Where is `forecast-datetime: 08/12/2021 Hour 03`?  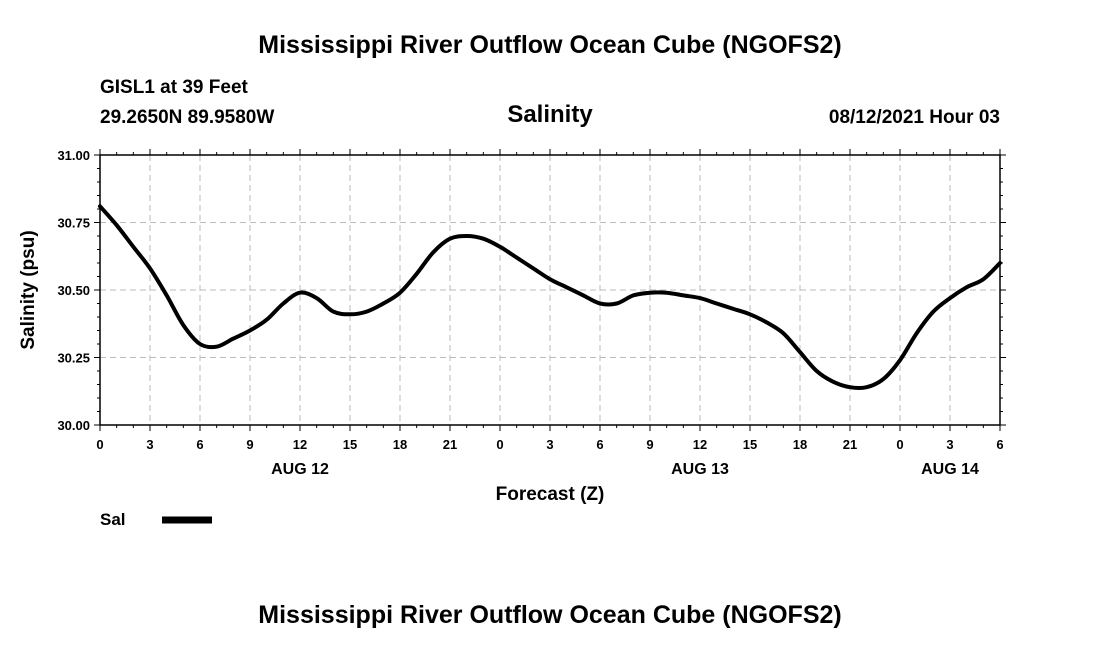 forecast-datetime: 08/12/2021 Hour 03 is located at coordinates (914, 117).